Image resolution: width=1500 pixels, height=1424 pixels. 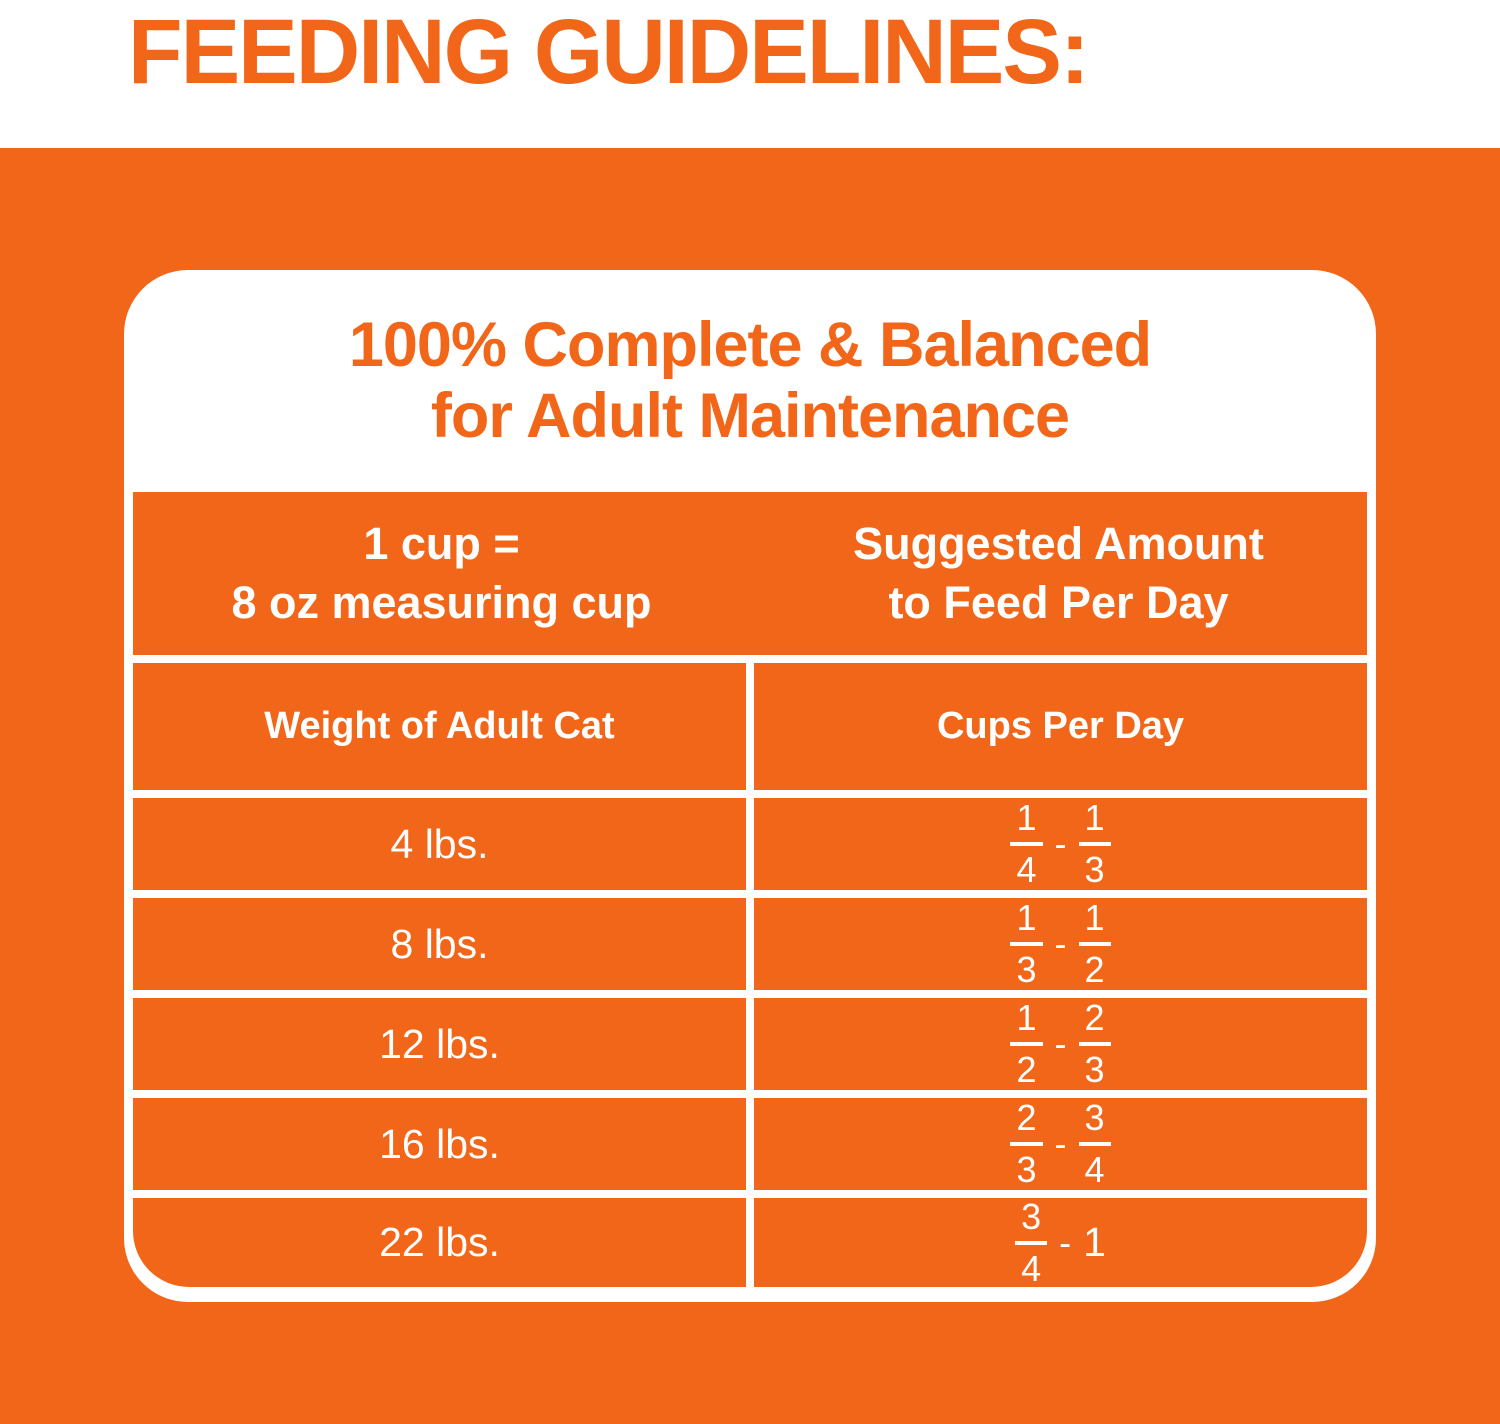 What do you see at coordinates (1058, 573) in the screenshot?
I see `suggested-amount-header: Suggested Amount to Feed Per Day` at bounding box center [1058, 573].